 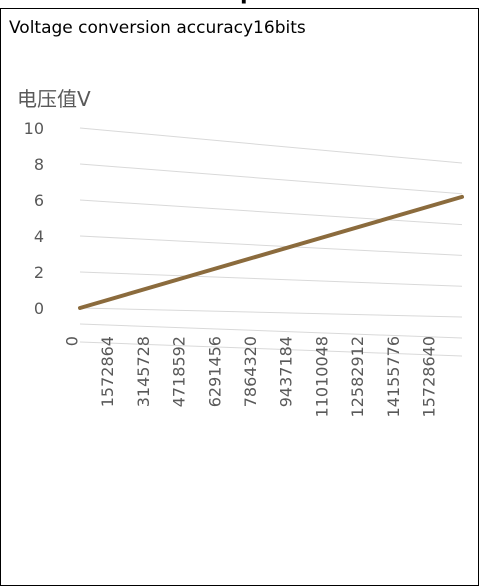 I want to click on chart-title: Voltage conversion accuracy16bits, so click(x=157, y=28).